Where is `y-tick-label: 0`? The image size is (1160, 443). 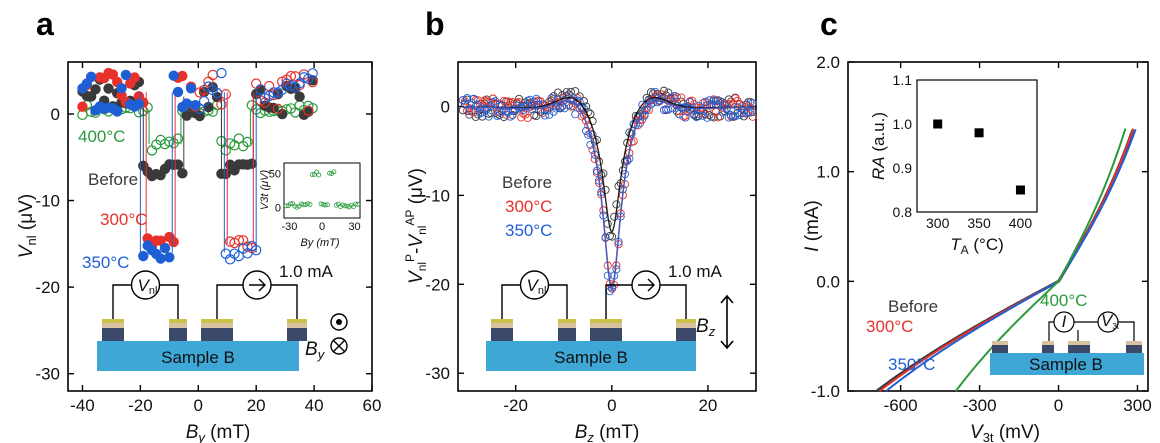
y-tick-label: 0 is located at coordinates (445, 106).